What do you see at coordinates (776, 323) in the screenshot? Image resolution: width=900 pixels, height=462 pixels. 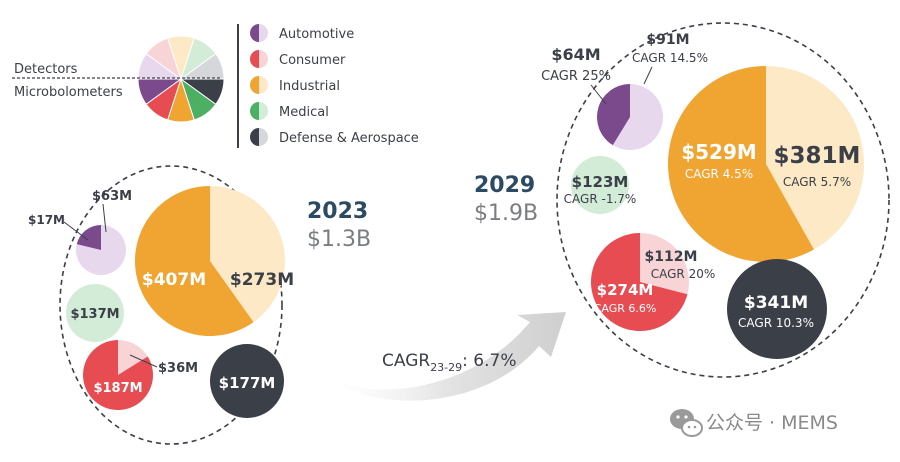 I see `label-2029-defense-detectors-cagr: CAGR 10.3%` at bounding box center [776, 323].